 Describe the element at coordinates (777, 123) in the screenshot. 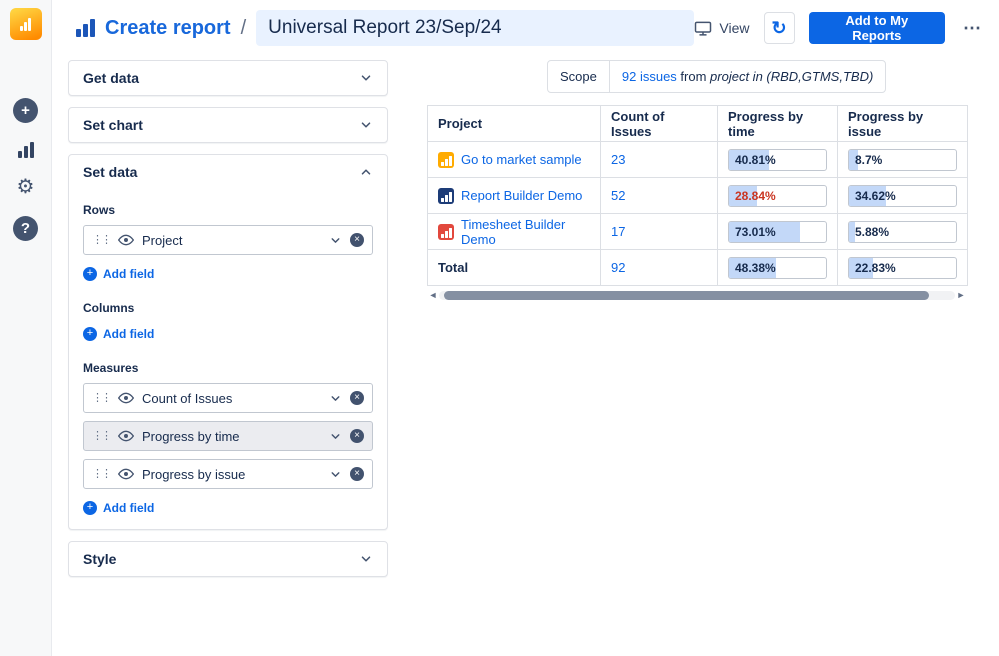

I see `column-header-progress-time: Progress by time` at that location.